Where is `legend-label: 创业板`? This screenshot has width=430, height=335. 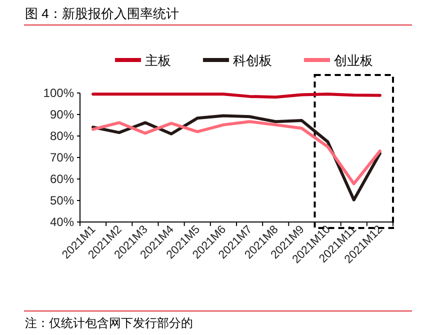
legend-label: 创业板 is located at coordinates (353, 60).